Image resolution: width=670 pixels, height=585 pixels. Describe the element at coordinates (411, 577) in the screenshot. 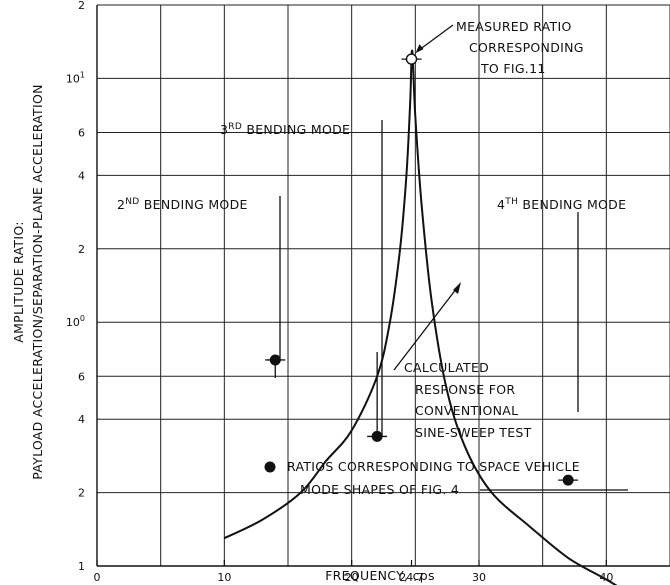

I see `x-tick-label: 24.7` at that location.